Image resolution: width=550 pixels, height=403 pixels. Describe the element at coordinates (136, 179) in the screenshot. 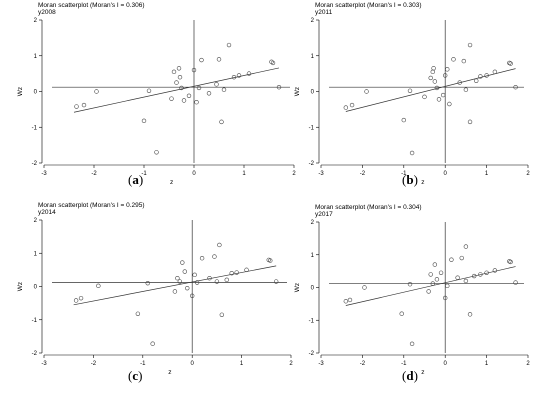

I see `panel-label: (a)` at that location.